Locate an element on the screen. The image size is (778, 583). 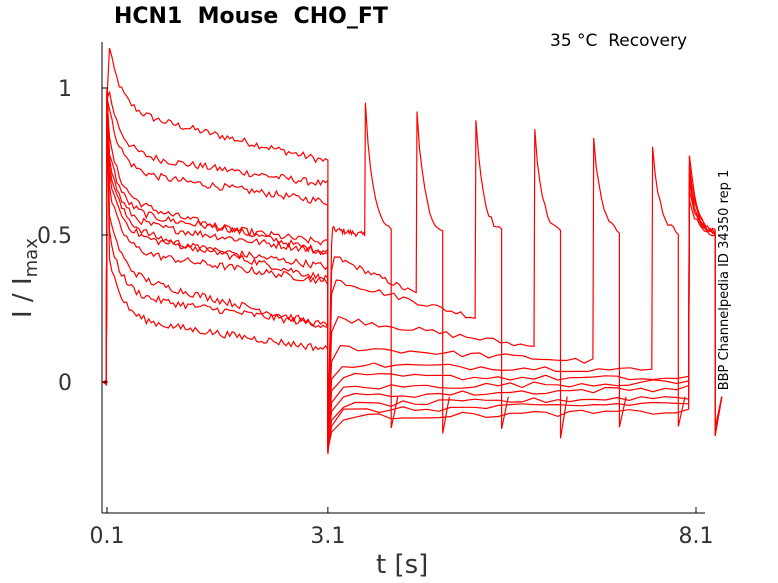
x-tick-label: 0.1 is located at coordinates (107, 536).